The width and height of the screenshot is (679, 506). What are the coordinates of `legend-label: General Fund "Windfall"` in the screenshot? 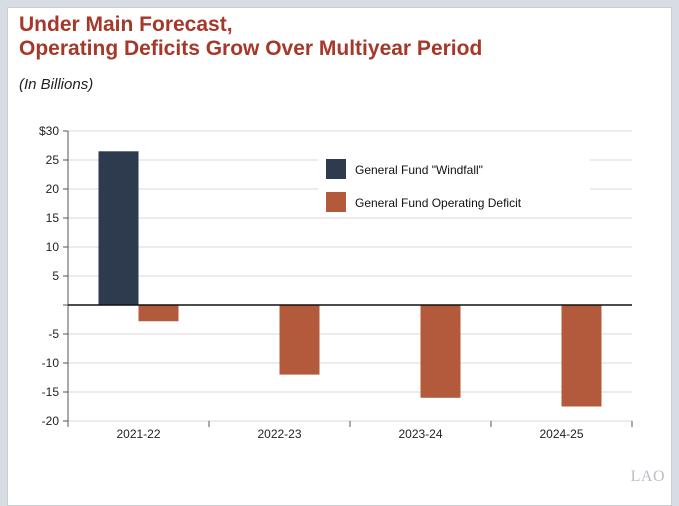 It's located at (419, 170).